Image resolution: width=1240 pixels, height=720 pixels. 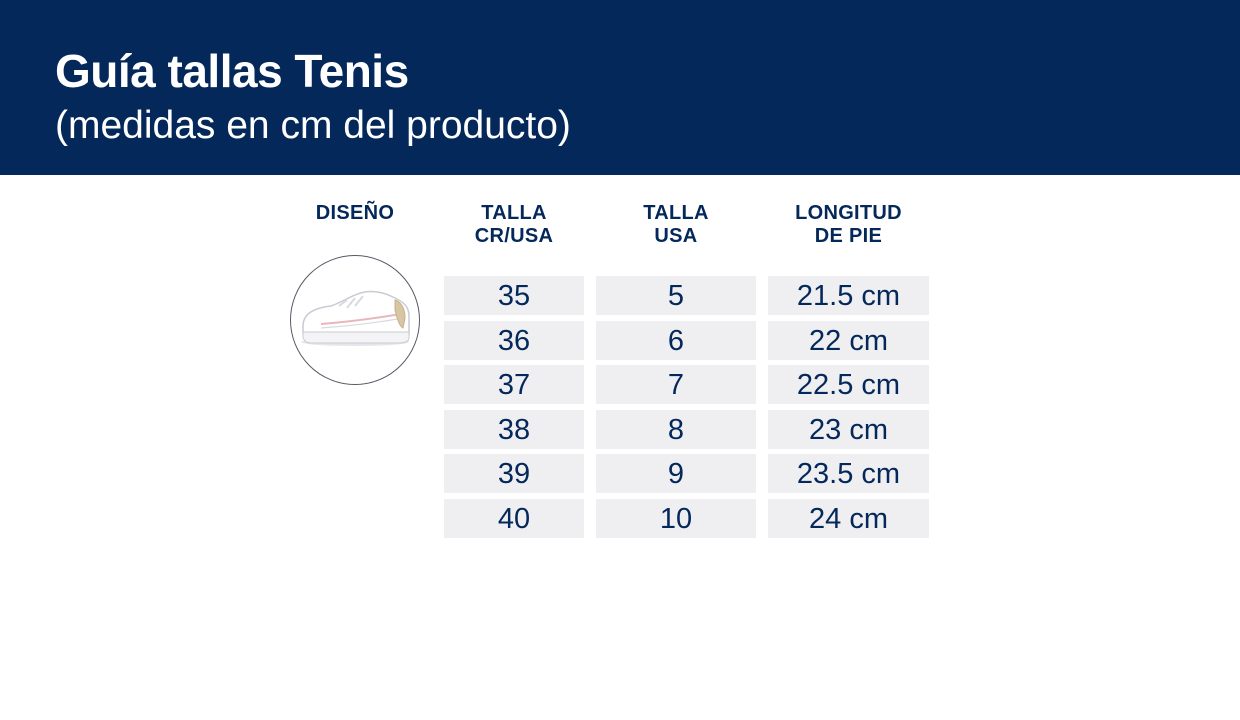 What do you see at coordinates (848, 340) in the screenshot?
I see `table-cell-foot-length: 22 cm` at bounding box center [848, 340].